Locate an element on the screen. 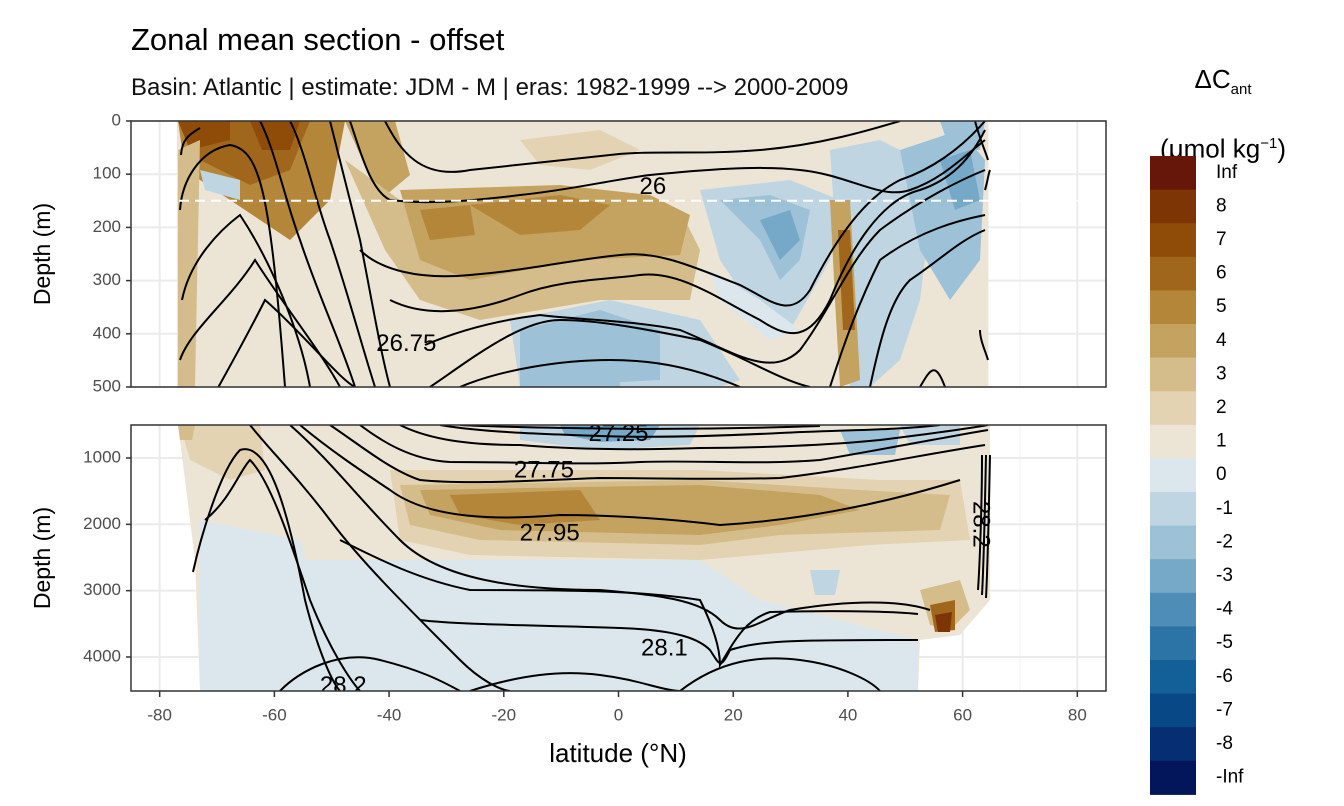 The width and height of the screenshot is (1344, 806). legend-label: -8 is located at coordinates (1224, 743).